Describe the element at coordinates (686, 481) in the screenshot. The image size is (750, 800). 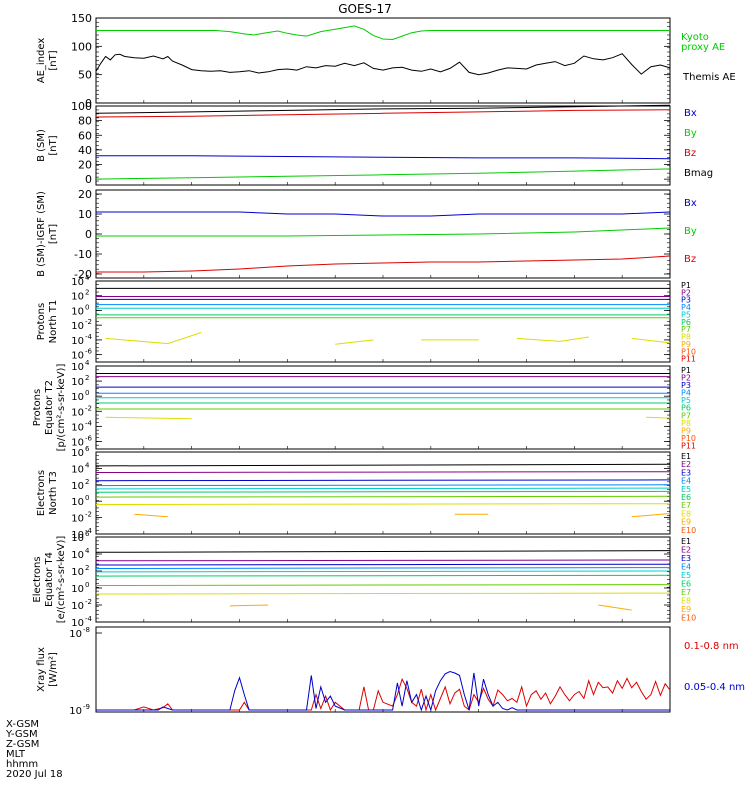
I see `legend-entry: E4` at that location.